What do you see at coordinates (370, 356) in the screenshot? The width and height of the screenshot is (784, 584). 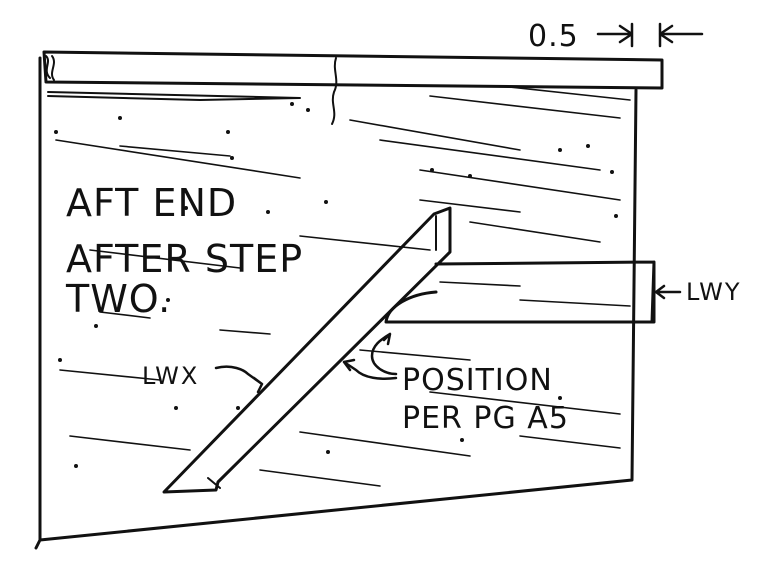 I see `position-leader` at bounding box center [370, 356].